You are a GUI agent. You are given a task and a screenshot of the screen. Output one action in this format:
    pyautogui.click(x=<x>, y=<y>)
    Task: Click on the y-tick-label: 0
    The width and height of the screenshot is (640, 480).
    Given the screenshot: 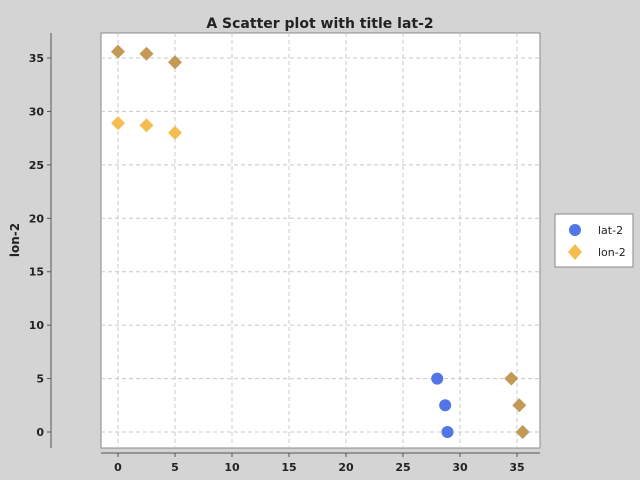 What is the action you would take?
    pyautogui.click(x=40, y=432)
    